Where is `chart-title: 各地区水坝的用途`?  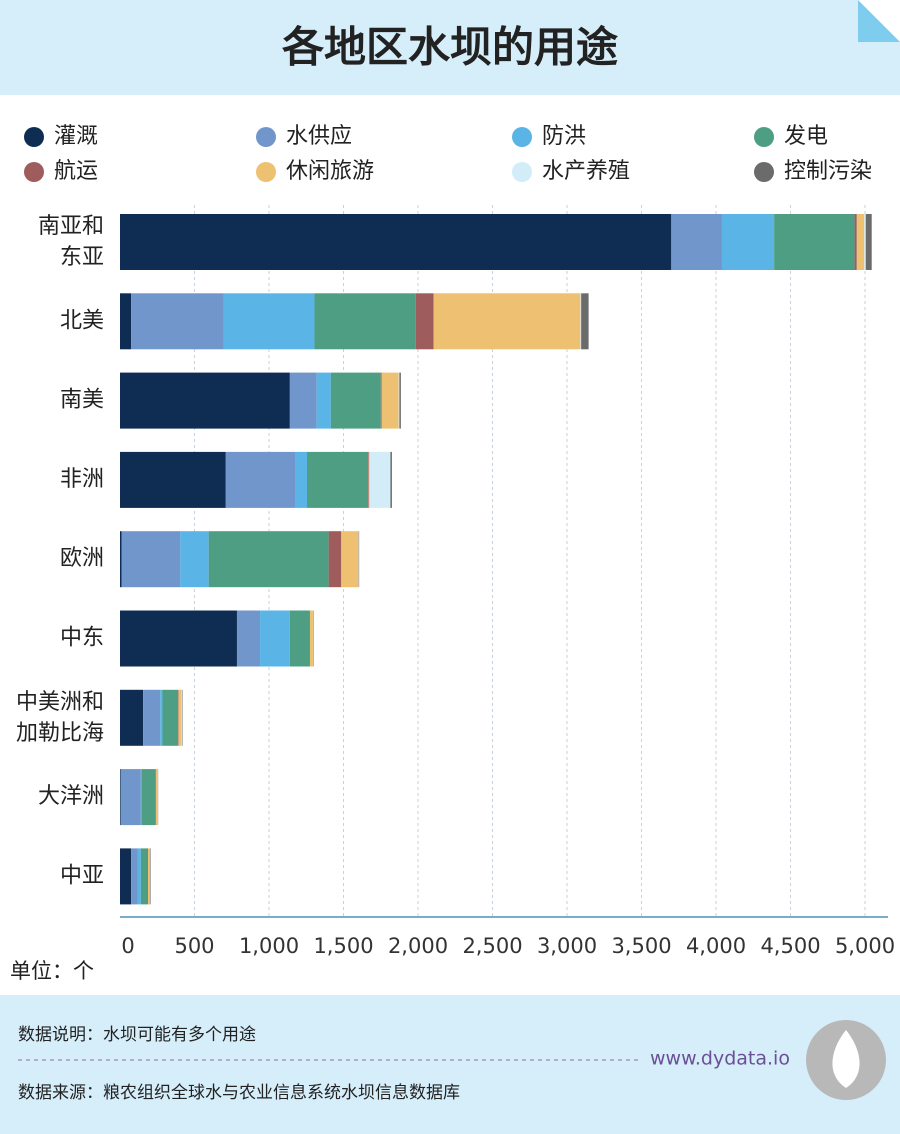
chart-title: 各地区水坝的用途 is located at coordinates (450, 47).